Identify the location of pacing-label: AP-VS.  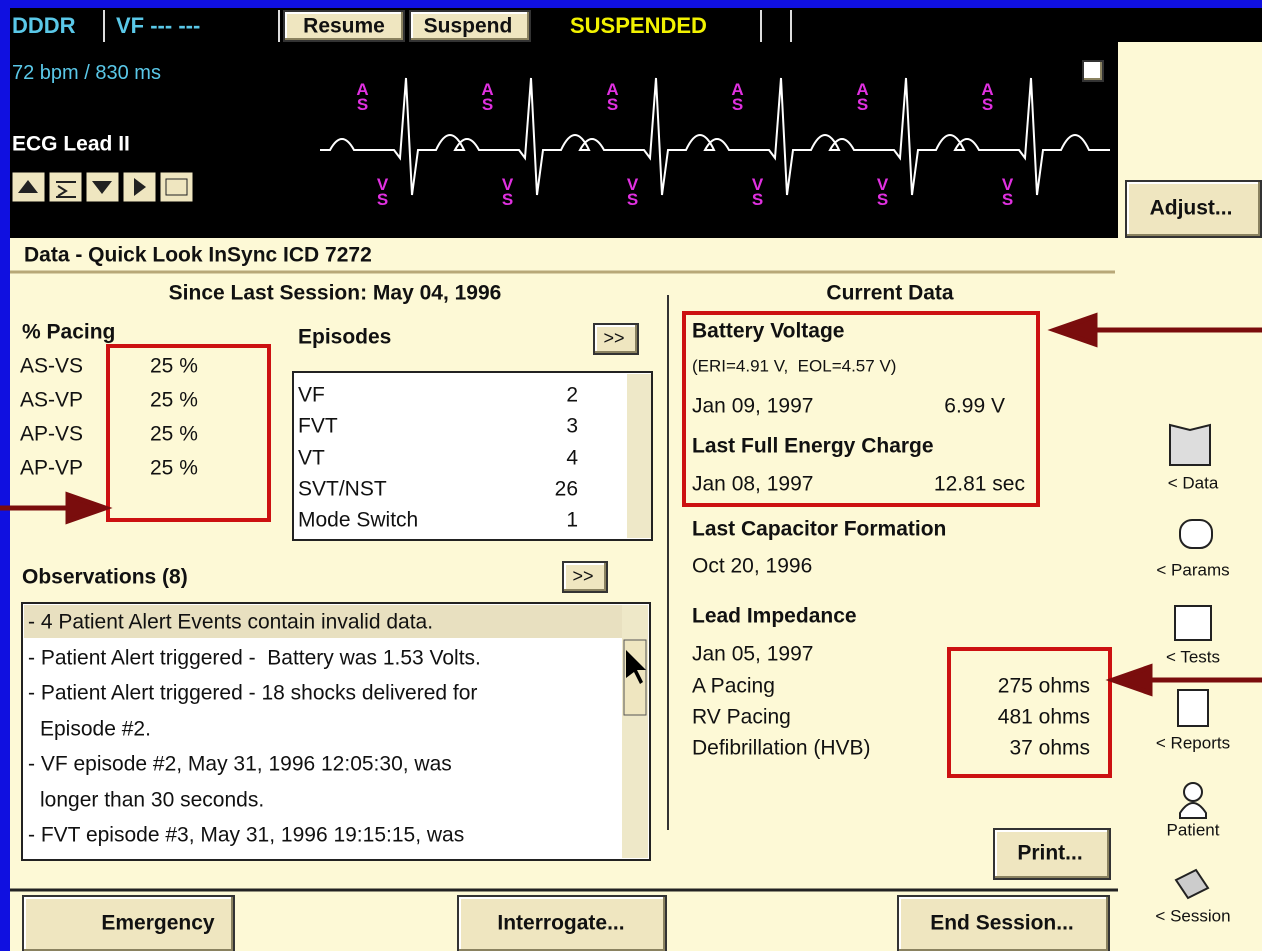
(52, 434).